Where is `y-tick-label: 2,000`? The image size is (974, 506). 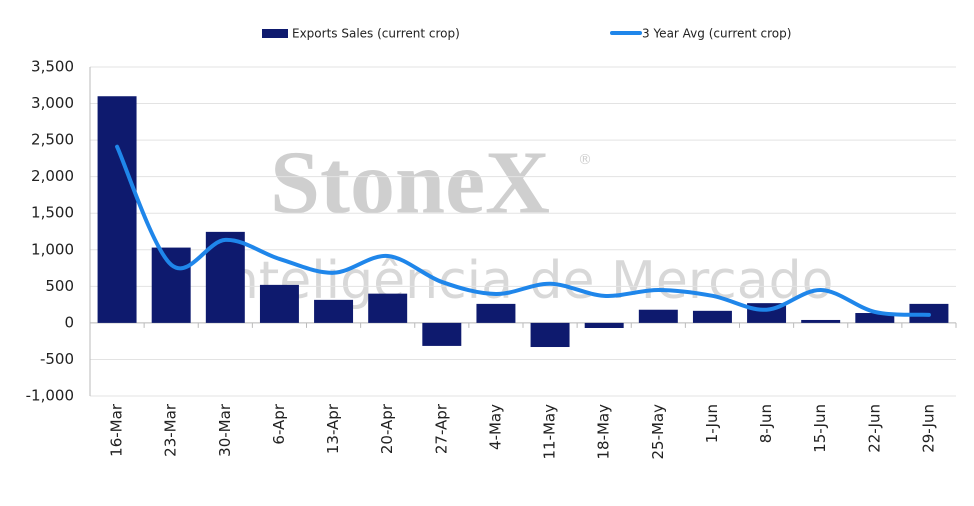 y-tick-label: 2,000 is located at coordinates (52, 176).